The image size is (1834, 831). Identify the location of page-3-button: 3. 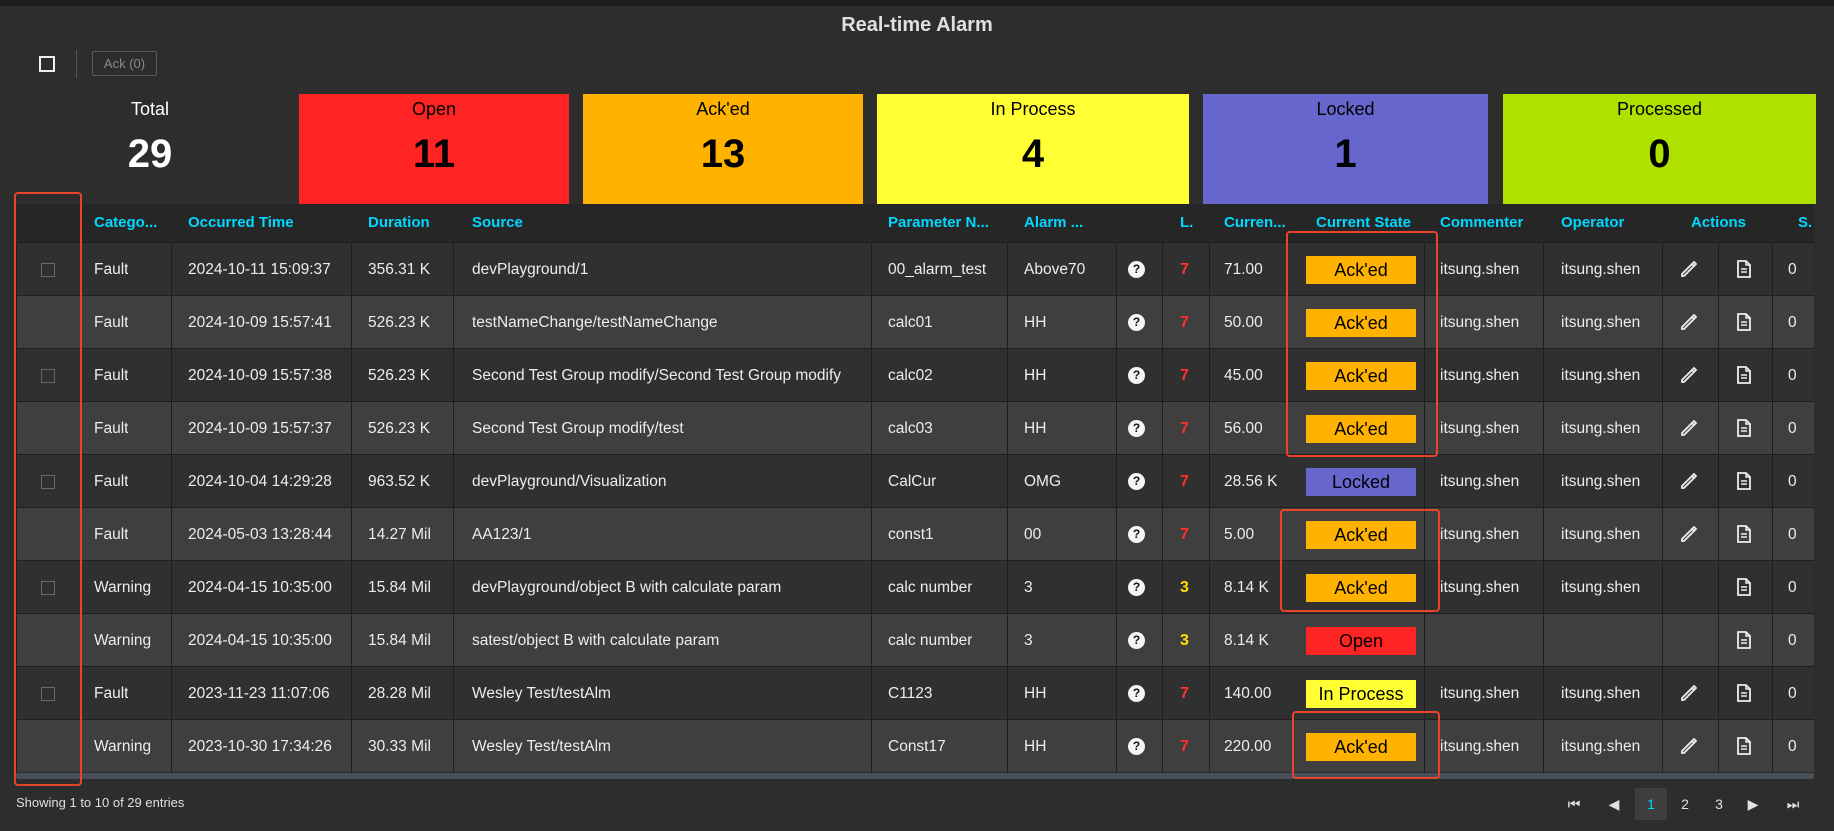
(1719, 804).